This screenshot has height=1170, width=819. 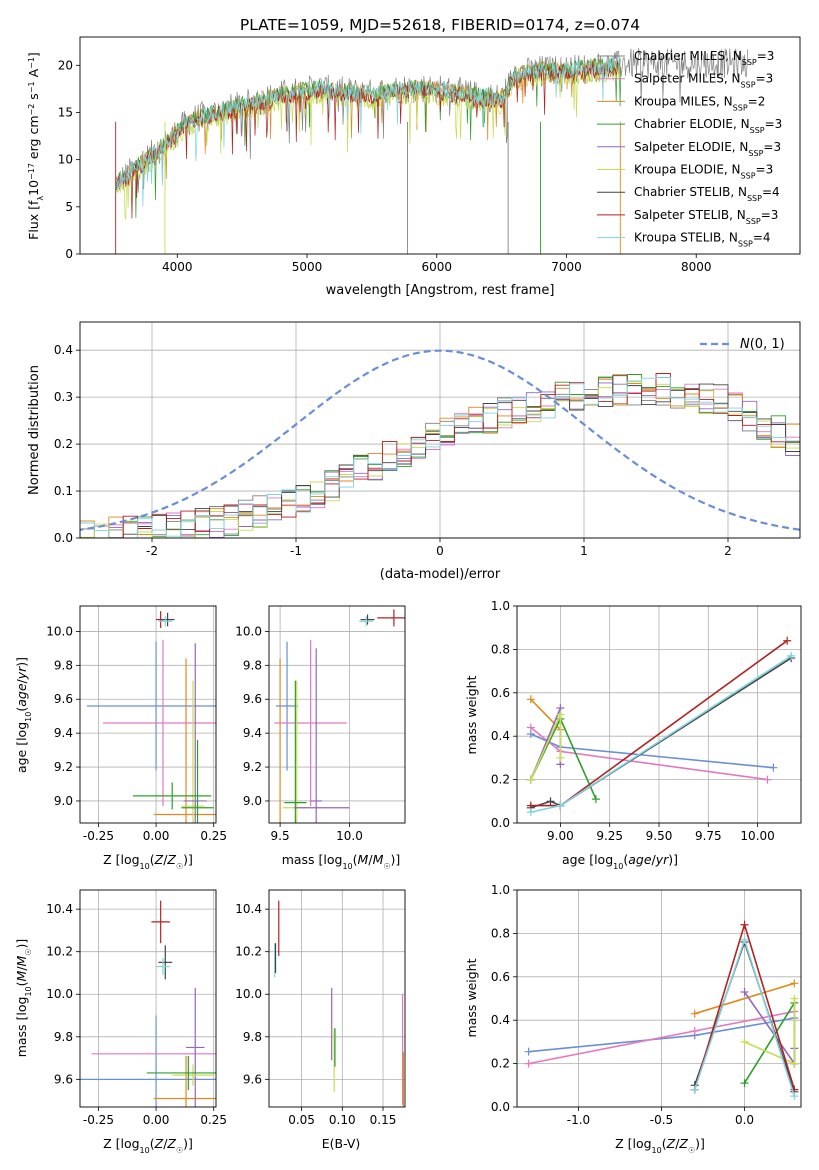 What do you see at coordinates (436, 267) in the screenshot?
I see `x-tick-label: 6000` at bounding box center [436, 267].